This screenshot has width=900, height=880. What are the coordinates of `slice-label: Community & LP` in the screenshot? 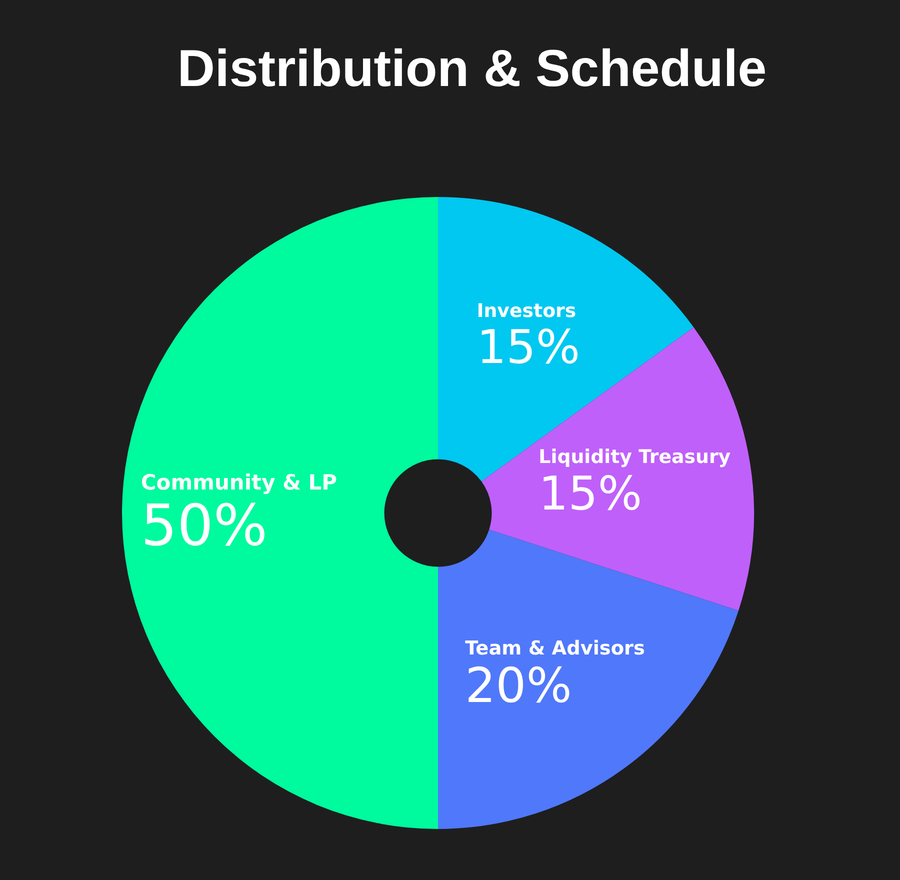 It's located at (238, 482).